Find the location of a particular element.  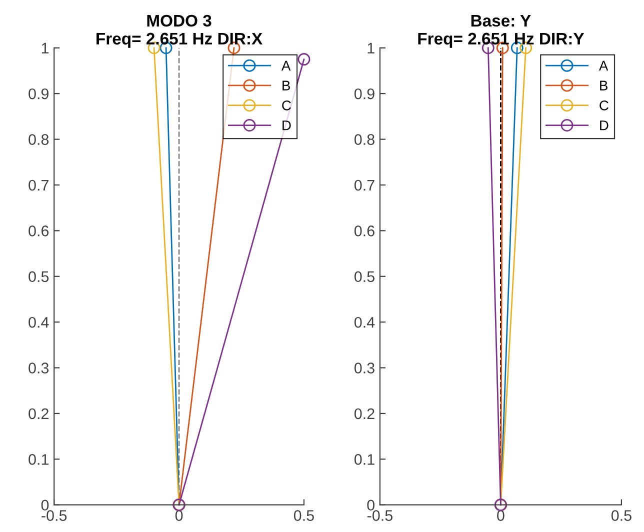

point is located at coordinates (304, 59).